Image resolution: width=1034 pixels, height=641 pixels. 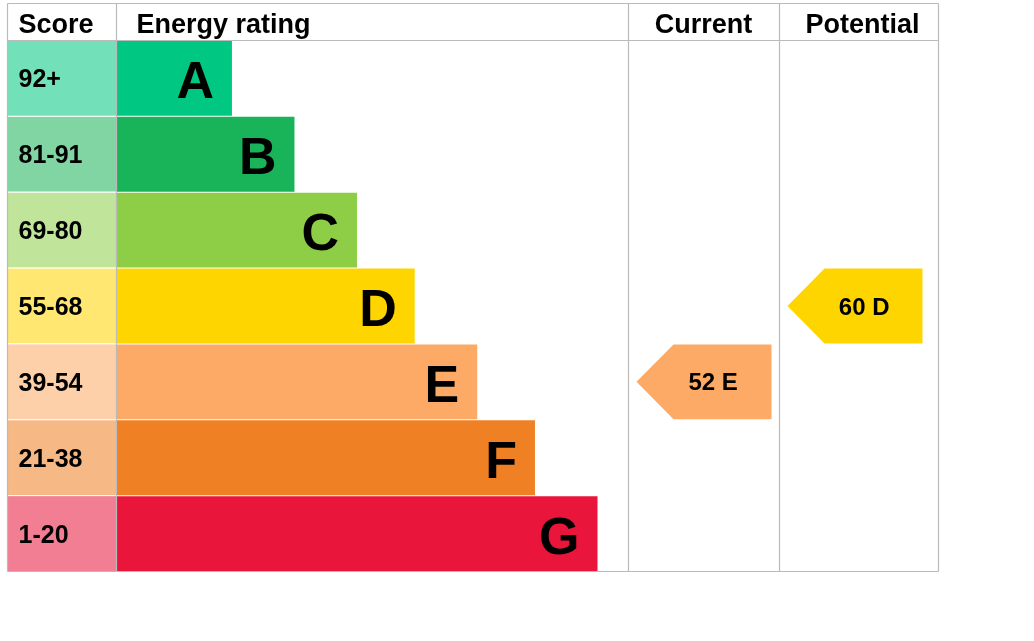 I want to click on y-tick-label: E, so click(x=442, y=383).